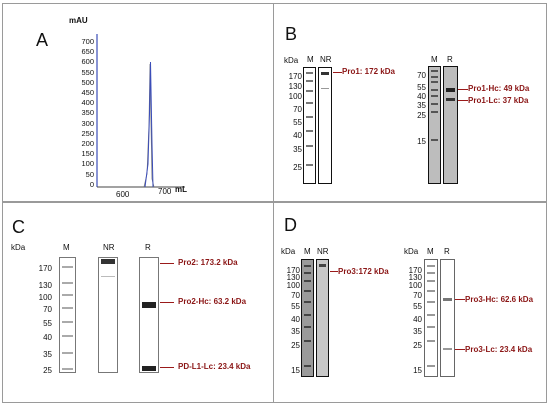  I want to click on y-tick-label: 700, so click(87, 41).